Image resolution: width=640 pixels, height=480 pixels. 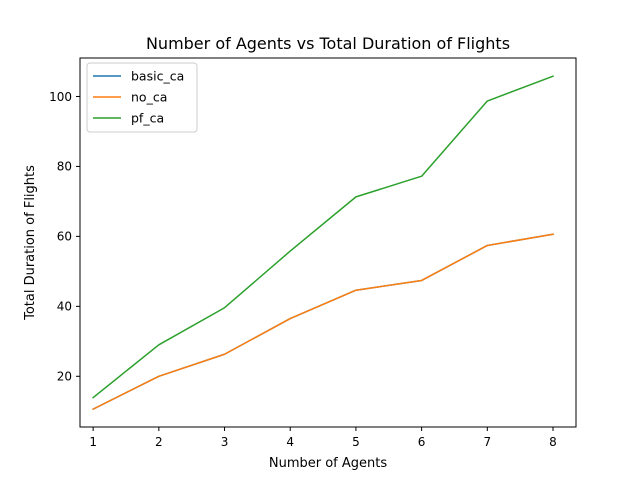 What do you see at coordinates (30, 243) in the screenshot?
I see `y-axis-label: Total Duration of Flights` at bounding box center [30, 243].